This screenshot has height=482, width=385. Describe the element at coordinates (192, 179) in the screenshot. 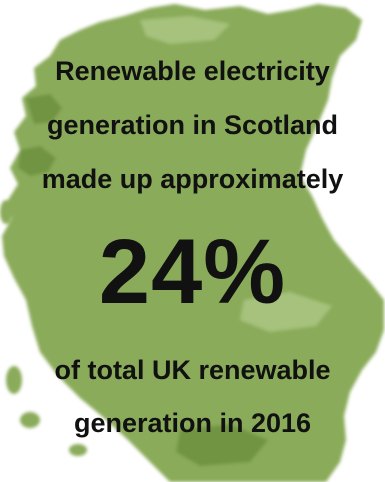

I see `headline-line-3: made up approximately` at that location.